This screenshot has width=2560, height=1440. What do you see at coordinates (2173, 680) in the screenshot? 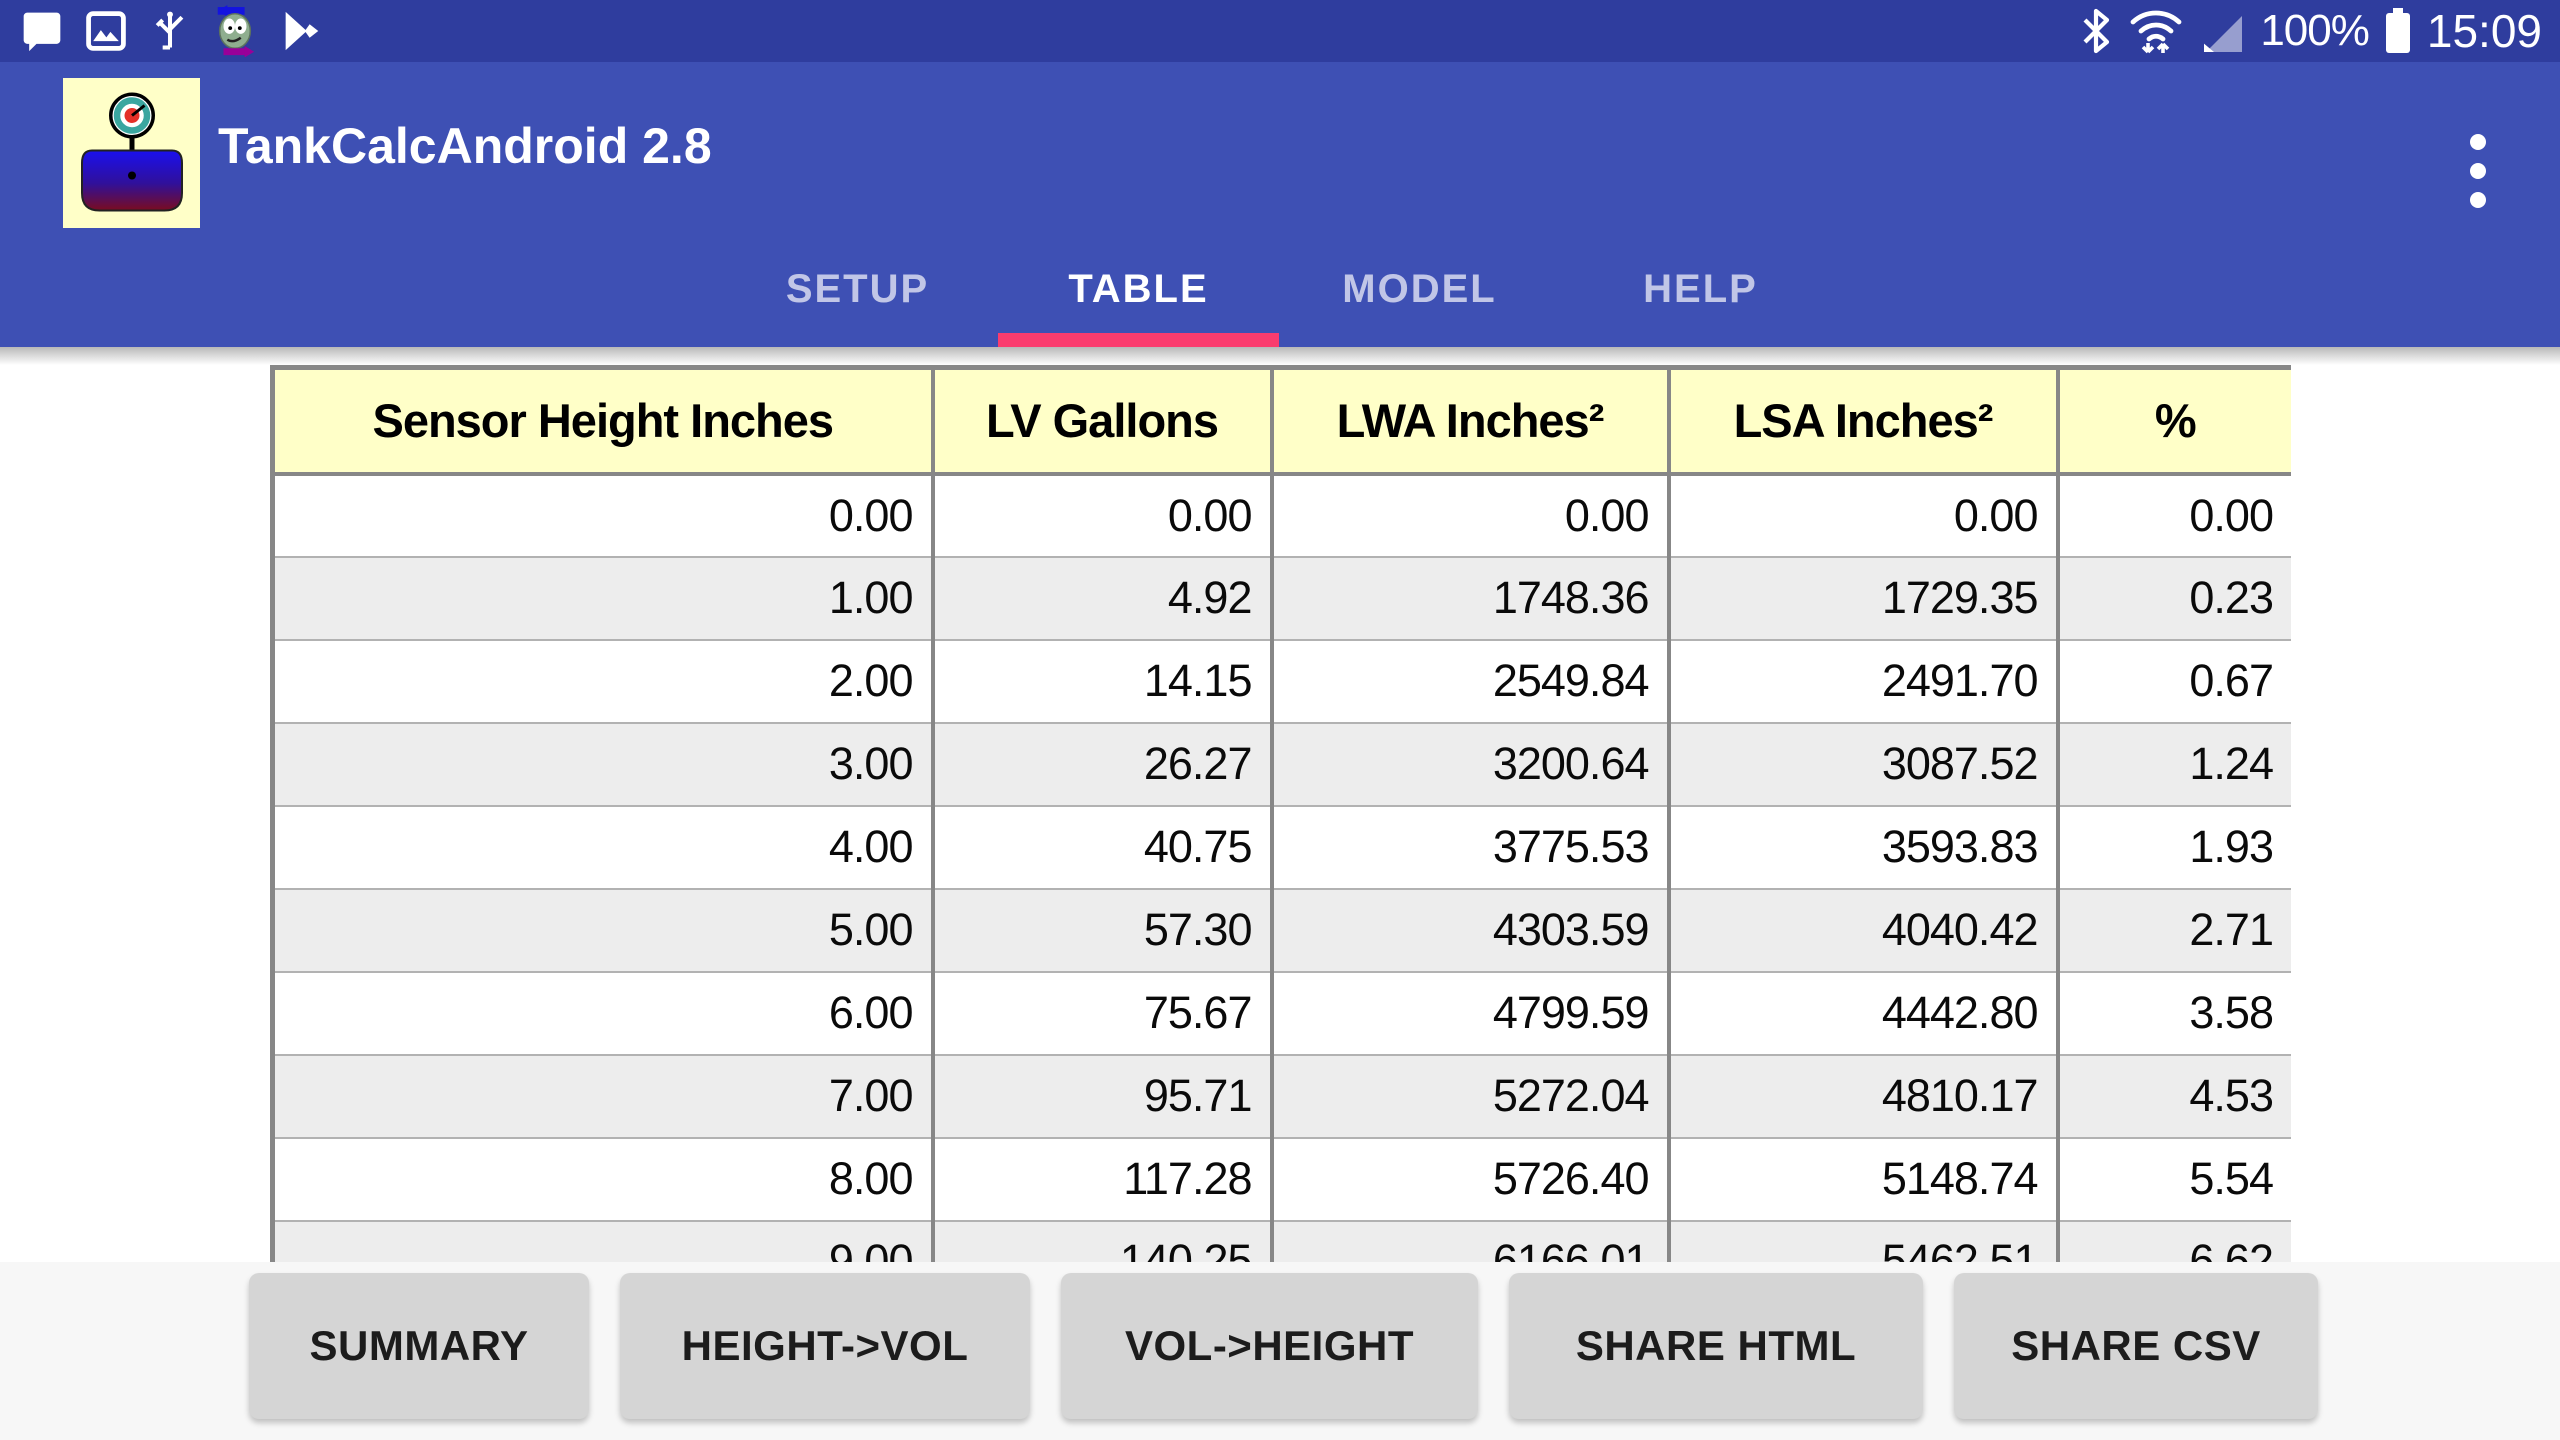
I see `table-cell: 0.67` at bounding box center [2173, 680].